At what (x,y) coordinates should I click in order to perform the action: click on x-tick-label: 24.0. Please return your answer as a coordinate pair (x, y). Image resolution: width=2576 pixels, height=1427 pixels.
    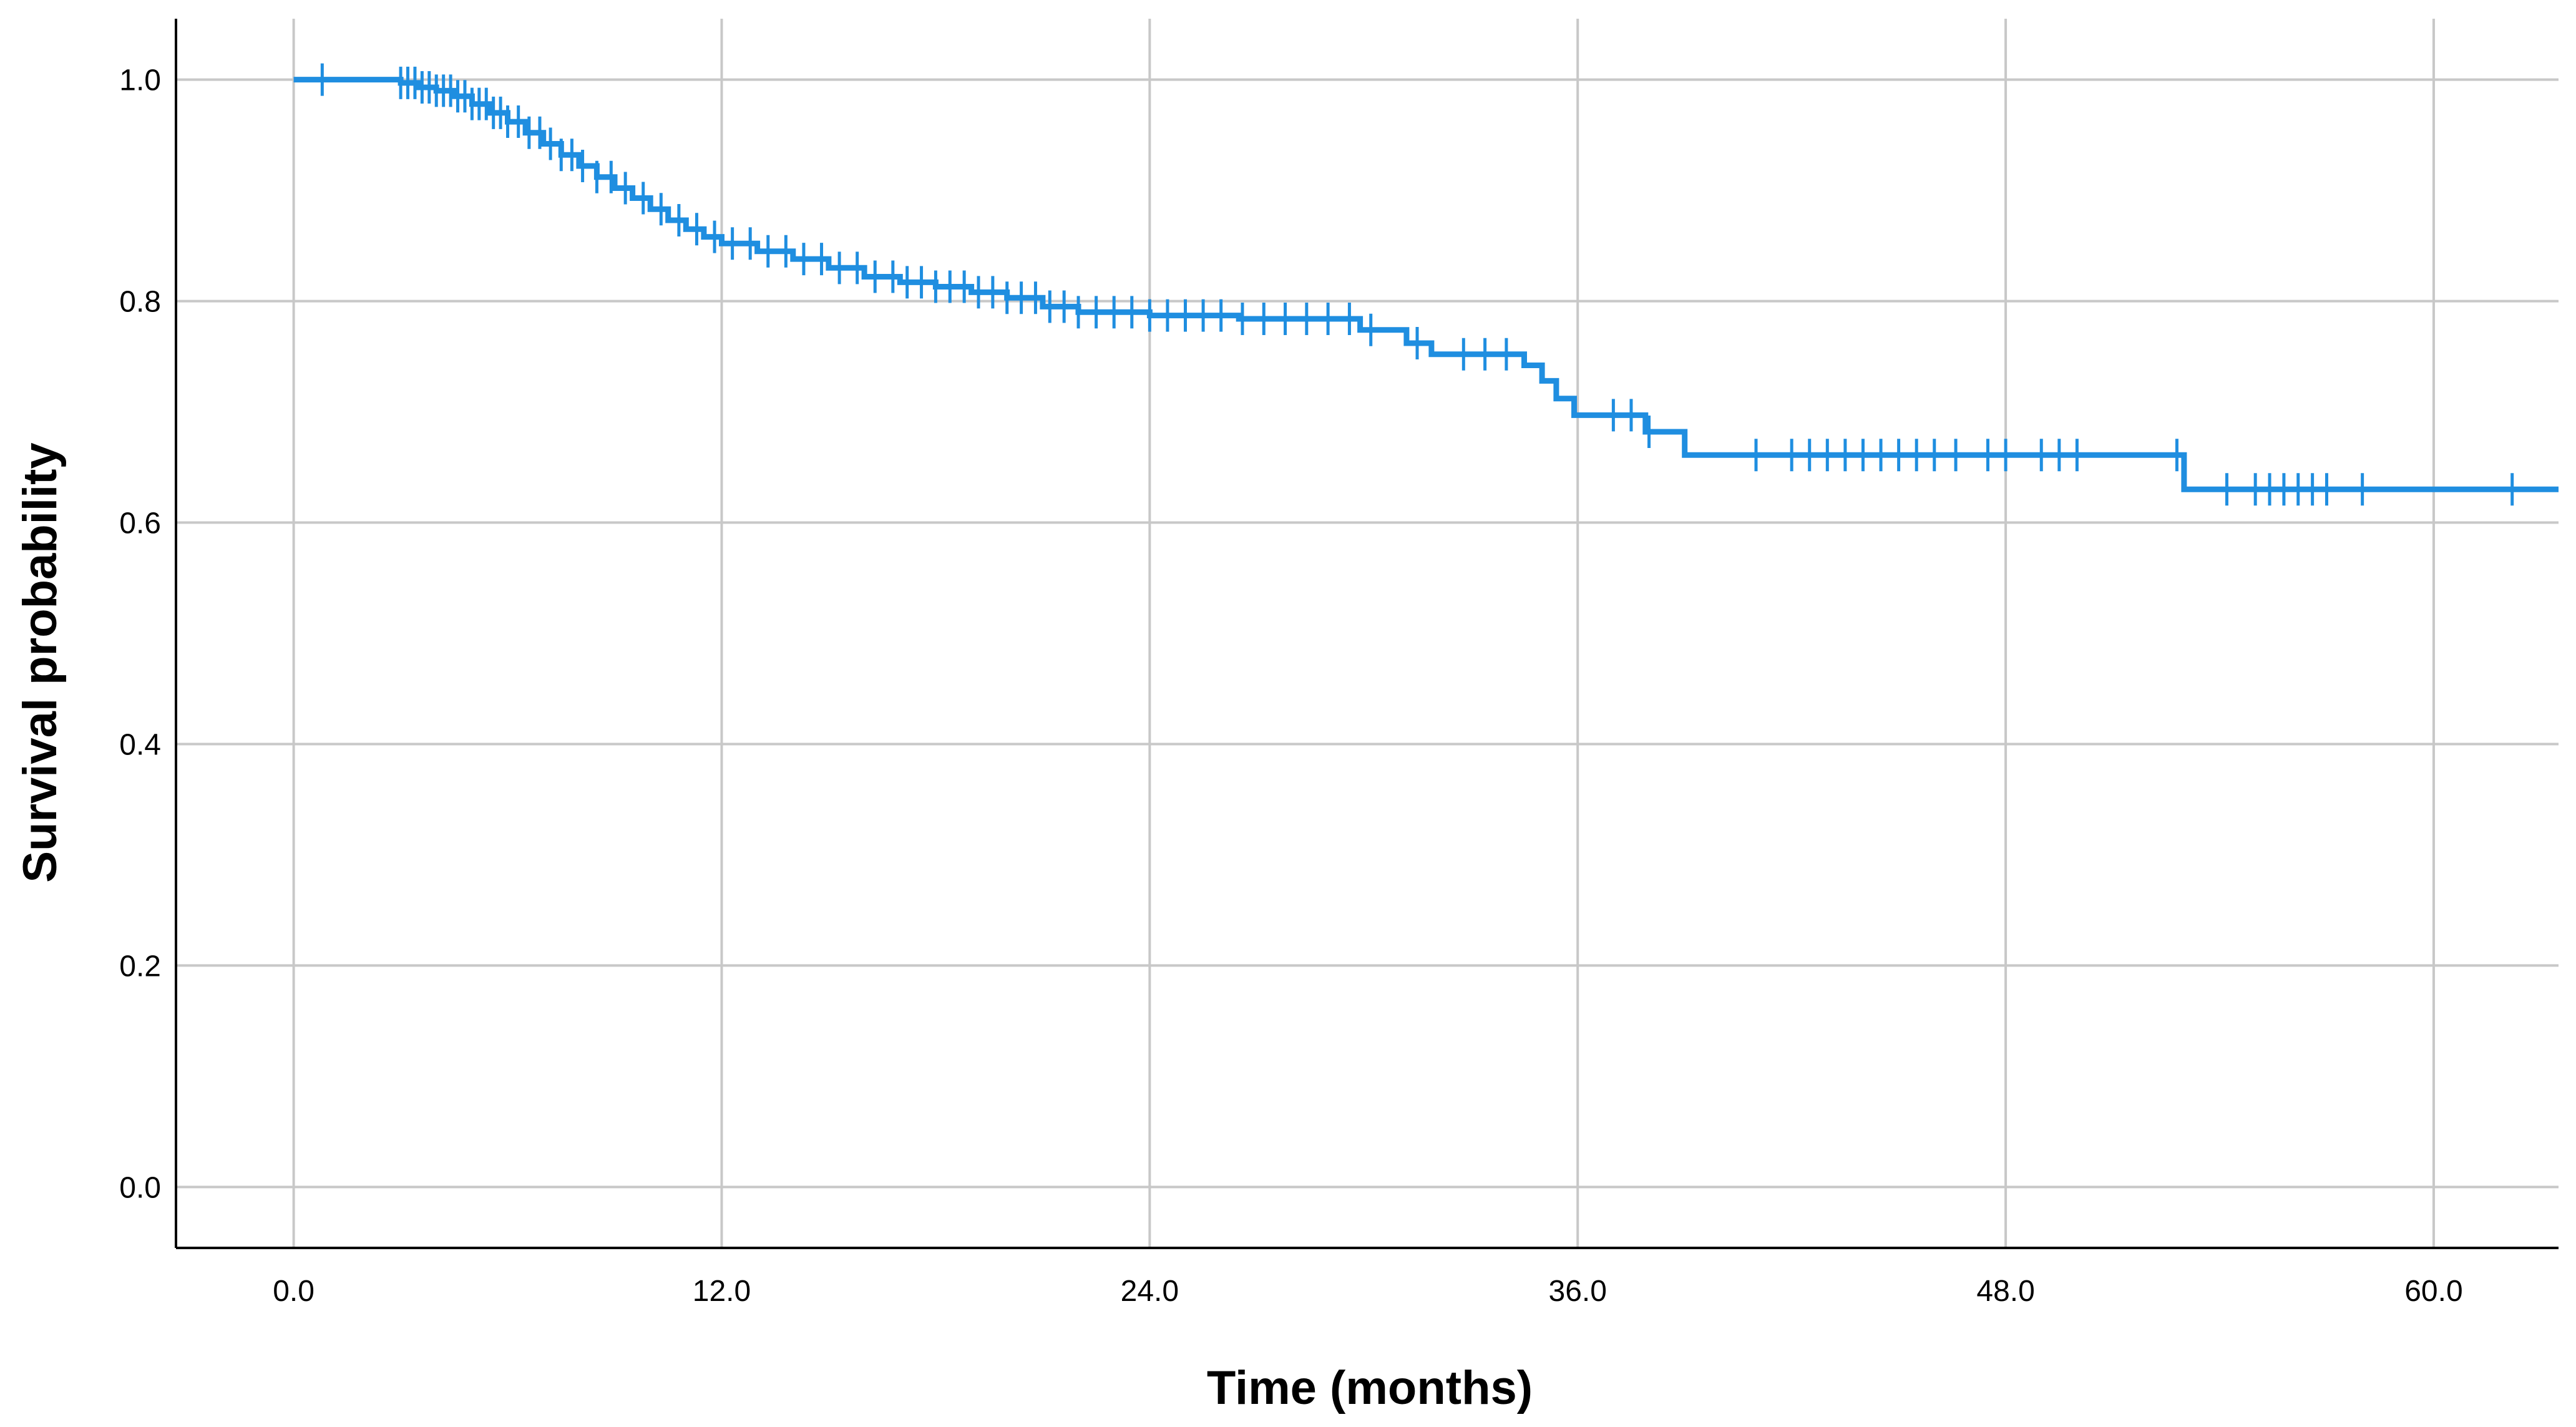
    Looking at the image, I should click on (1150, 1292).